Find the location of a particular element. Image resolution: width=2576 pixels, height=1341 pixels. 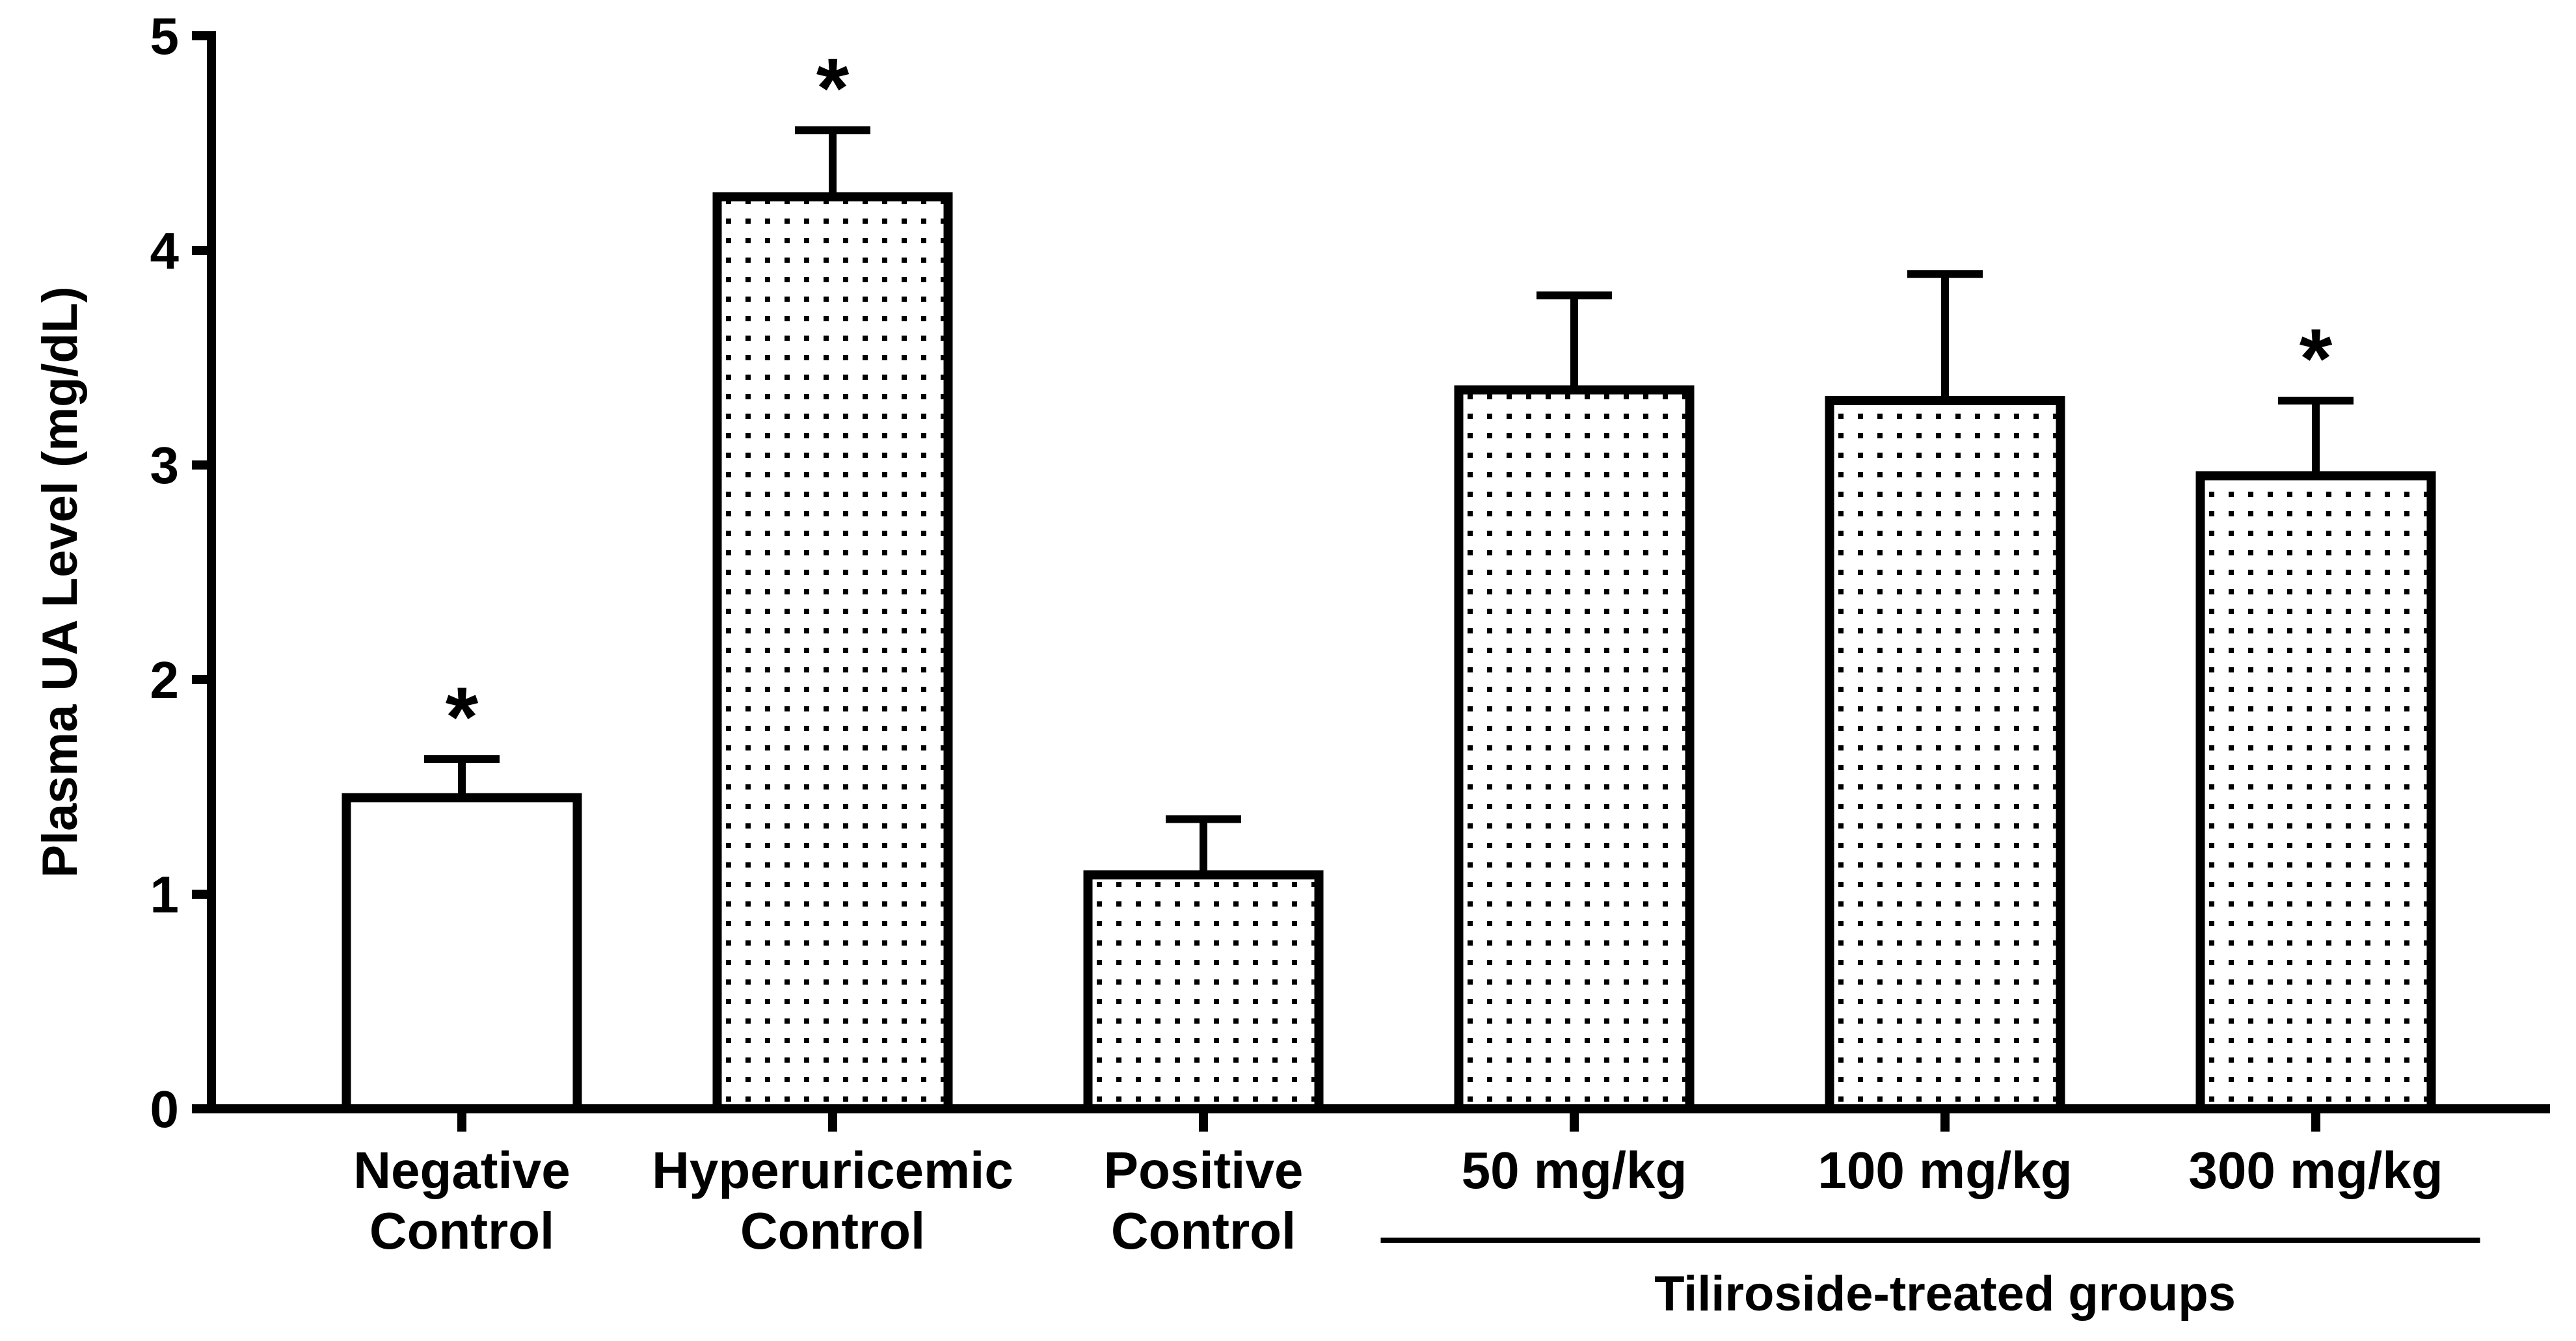

x-tick-label: Negative is located at coordinates (461, 1170).